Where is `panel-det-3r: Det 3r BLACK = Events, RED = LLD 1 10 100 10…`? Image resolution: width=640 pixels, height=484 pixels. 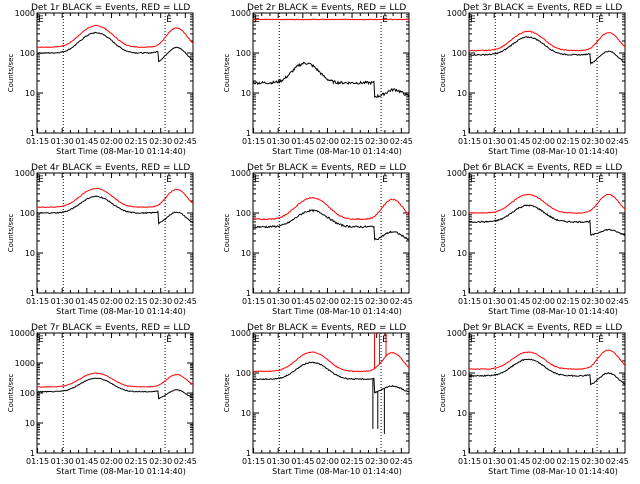 panel-det-3r: Det 3r BLACK = Events, RED = LLD 1 10 100 10… is located at coordinates (534, 79).